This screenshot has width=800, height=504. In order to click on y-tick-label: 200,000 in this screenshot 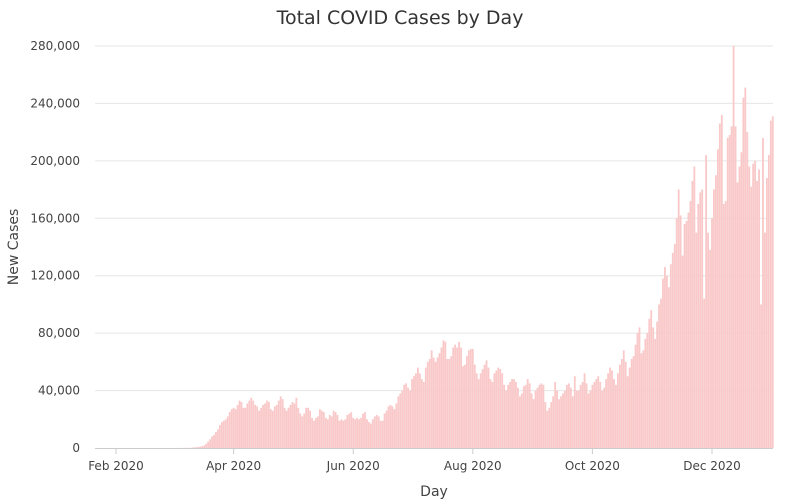, I will do `click(55, 161)`.